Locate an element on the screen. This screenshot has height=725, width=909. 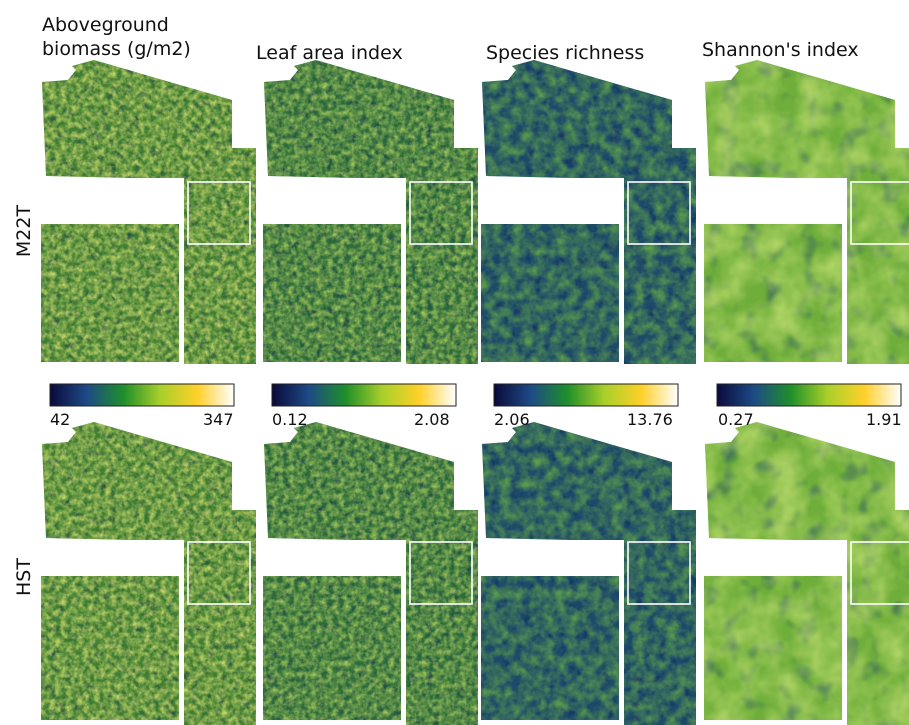
colorbar-min-lai: 0.12 is located at coordinates (290, 419).